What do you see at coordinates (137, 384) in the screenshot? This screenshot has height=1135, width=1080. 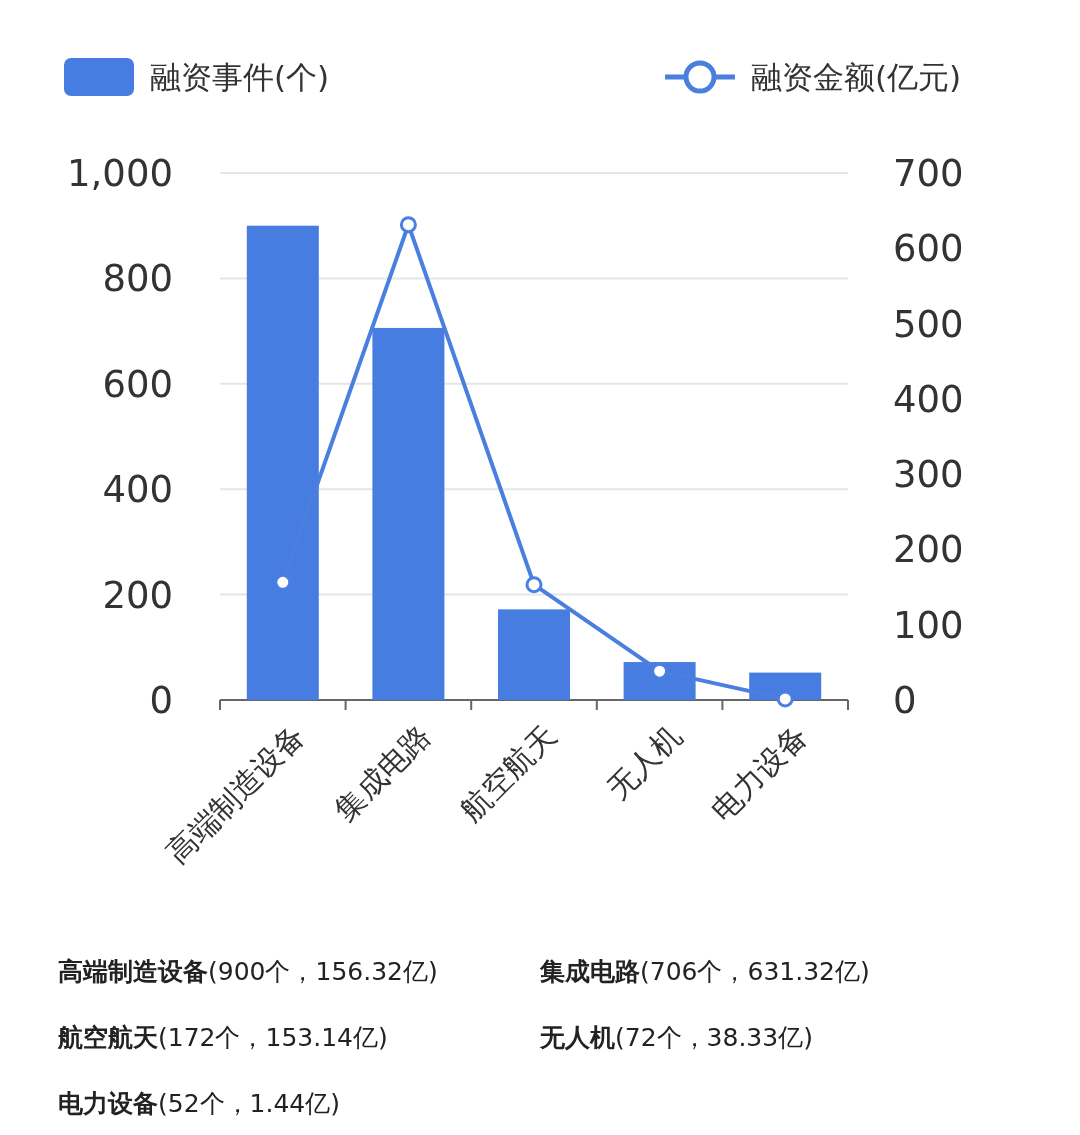 I see `y-tick-label: 600` at bounding box center [137, 384].